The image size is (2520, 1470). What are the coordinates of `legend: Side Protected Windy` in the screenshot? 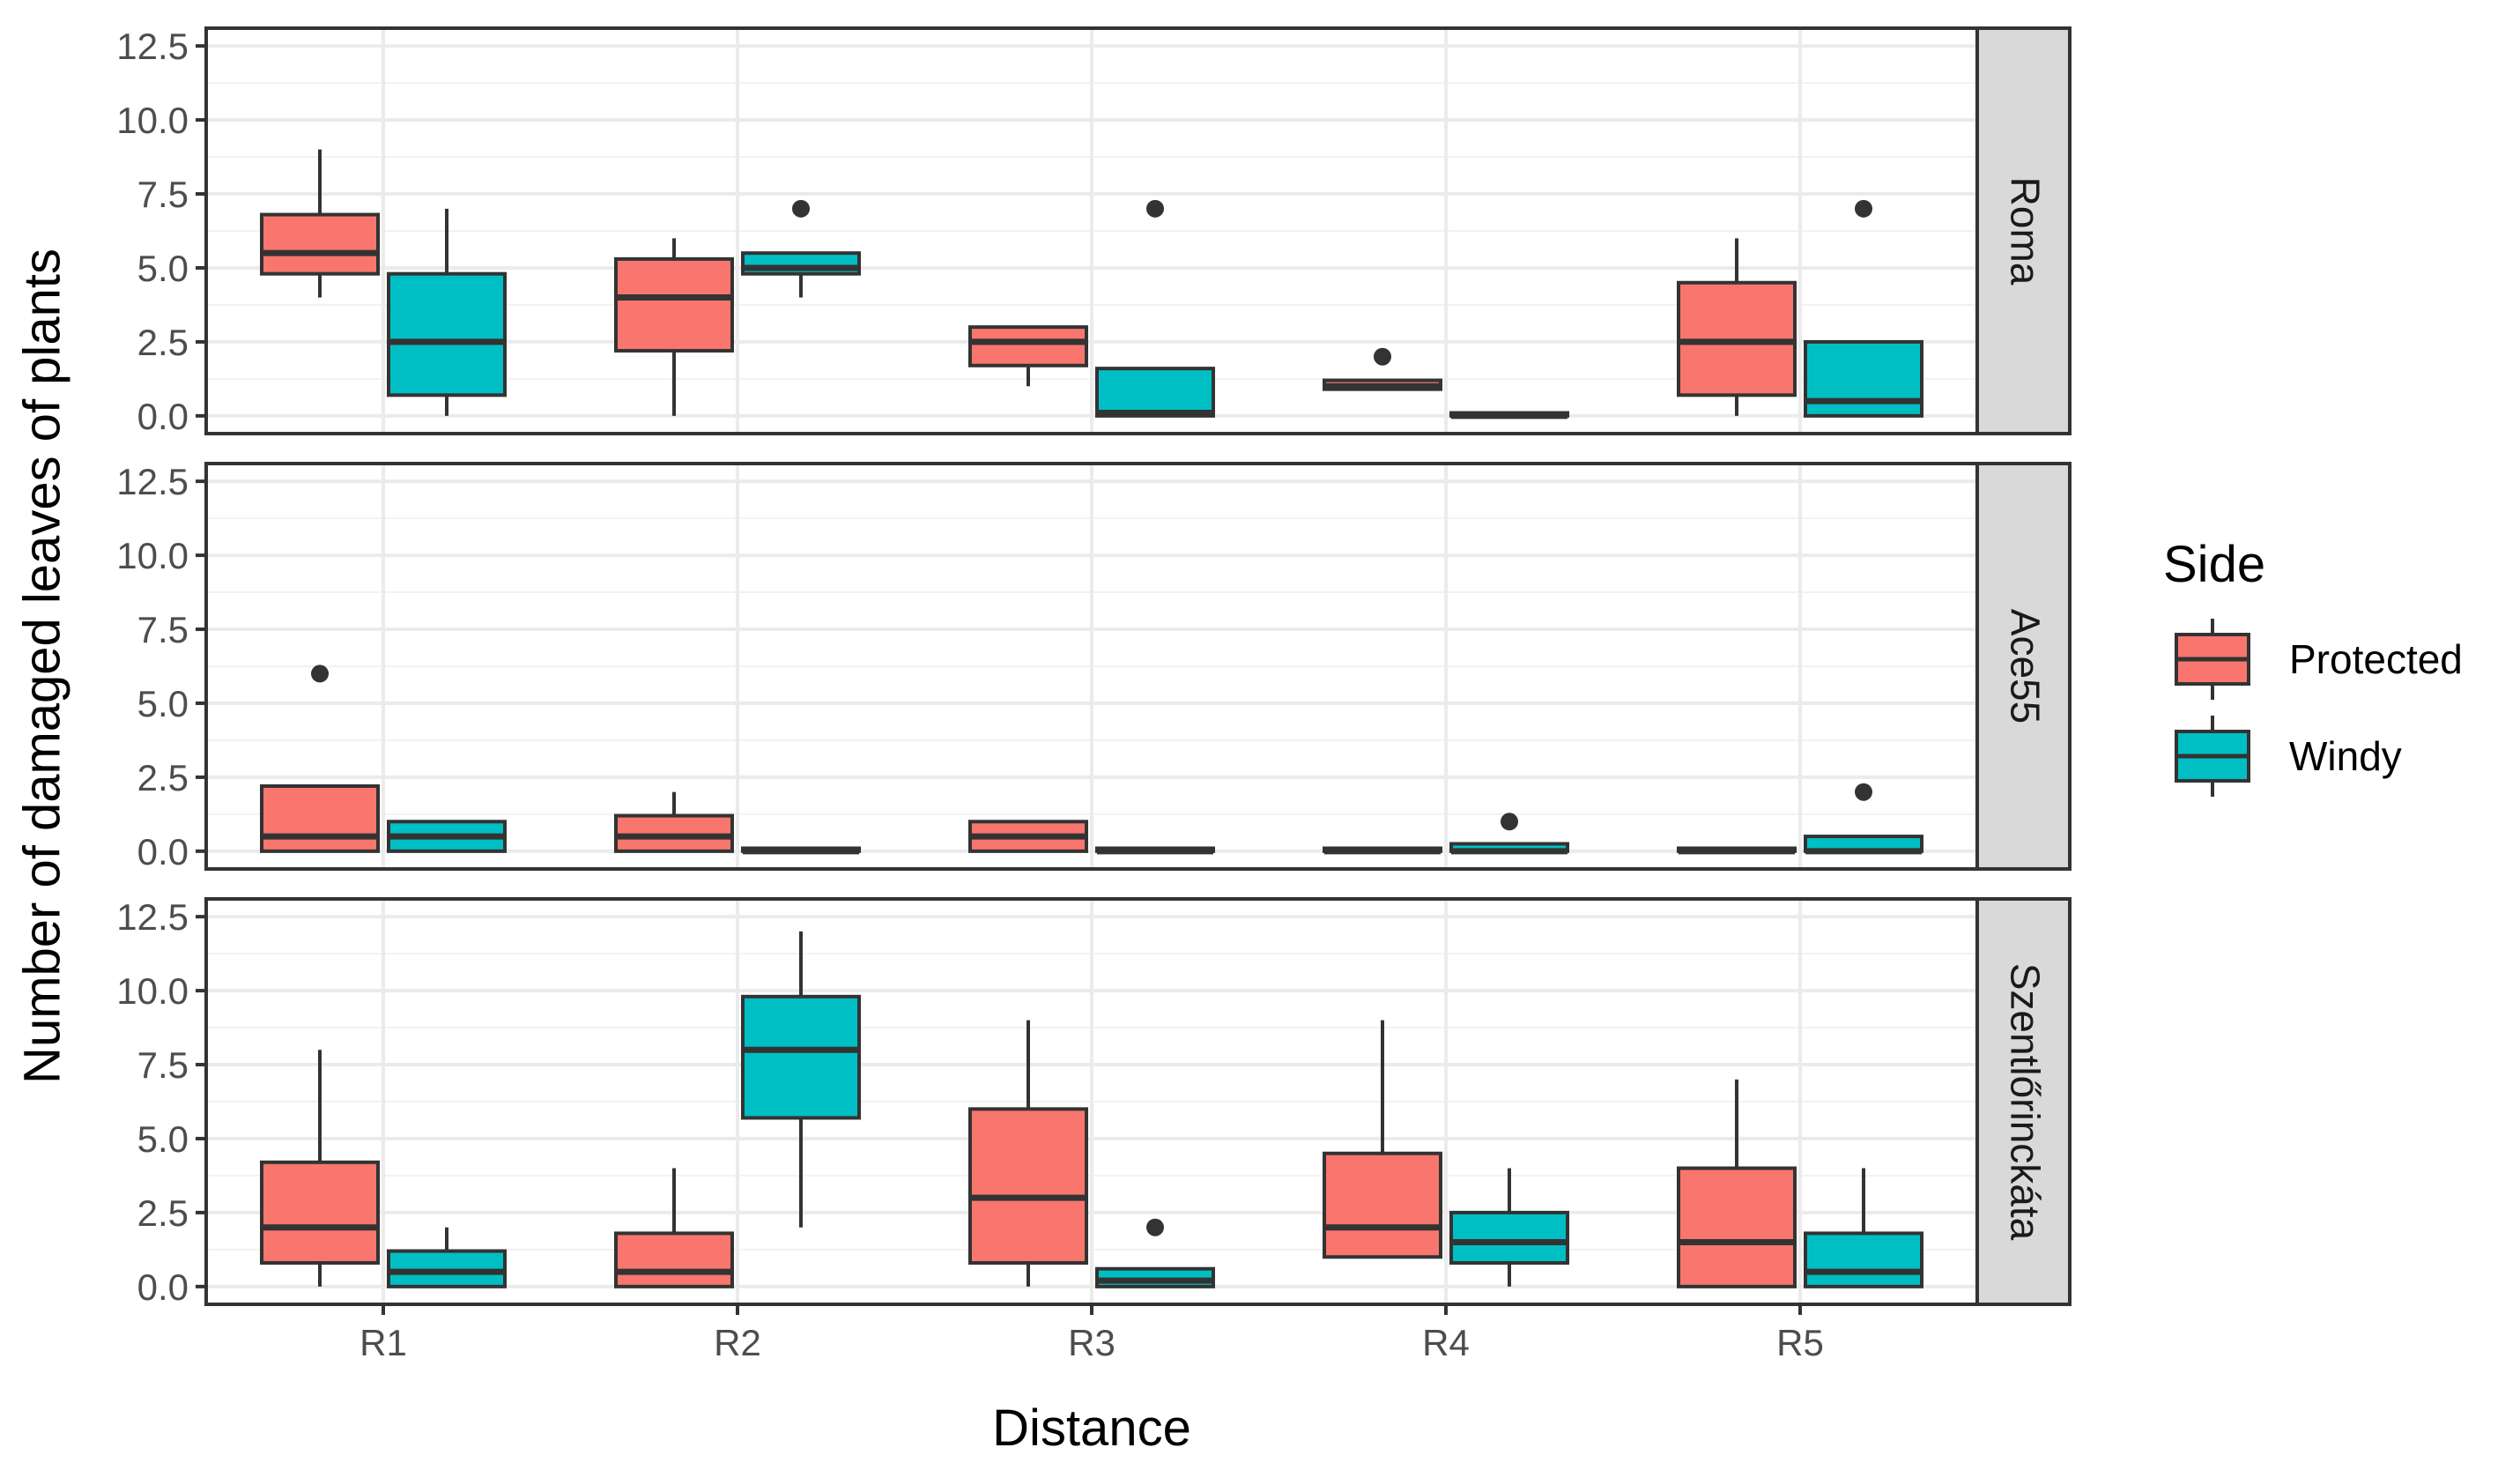 It's located at (2313, 666).